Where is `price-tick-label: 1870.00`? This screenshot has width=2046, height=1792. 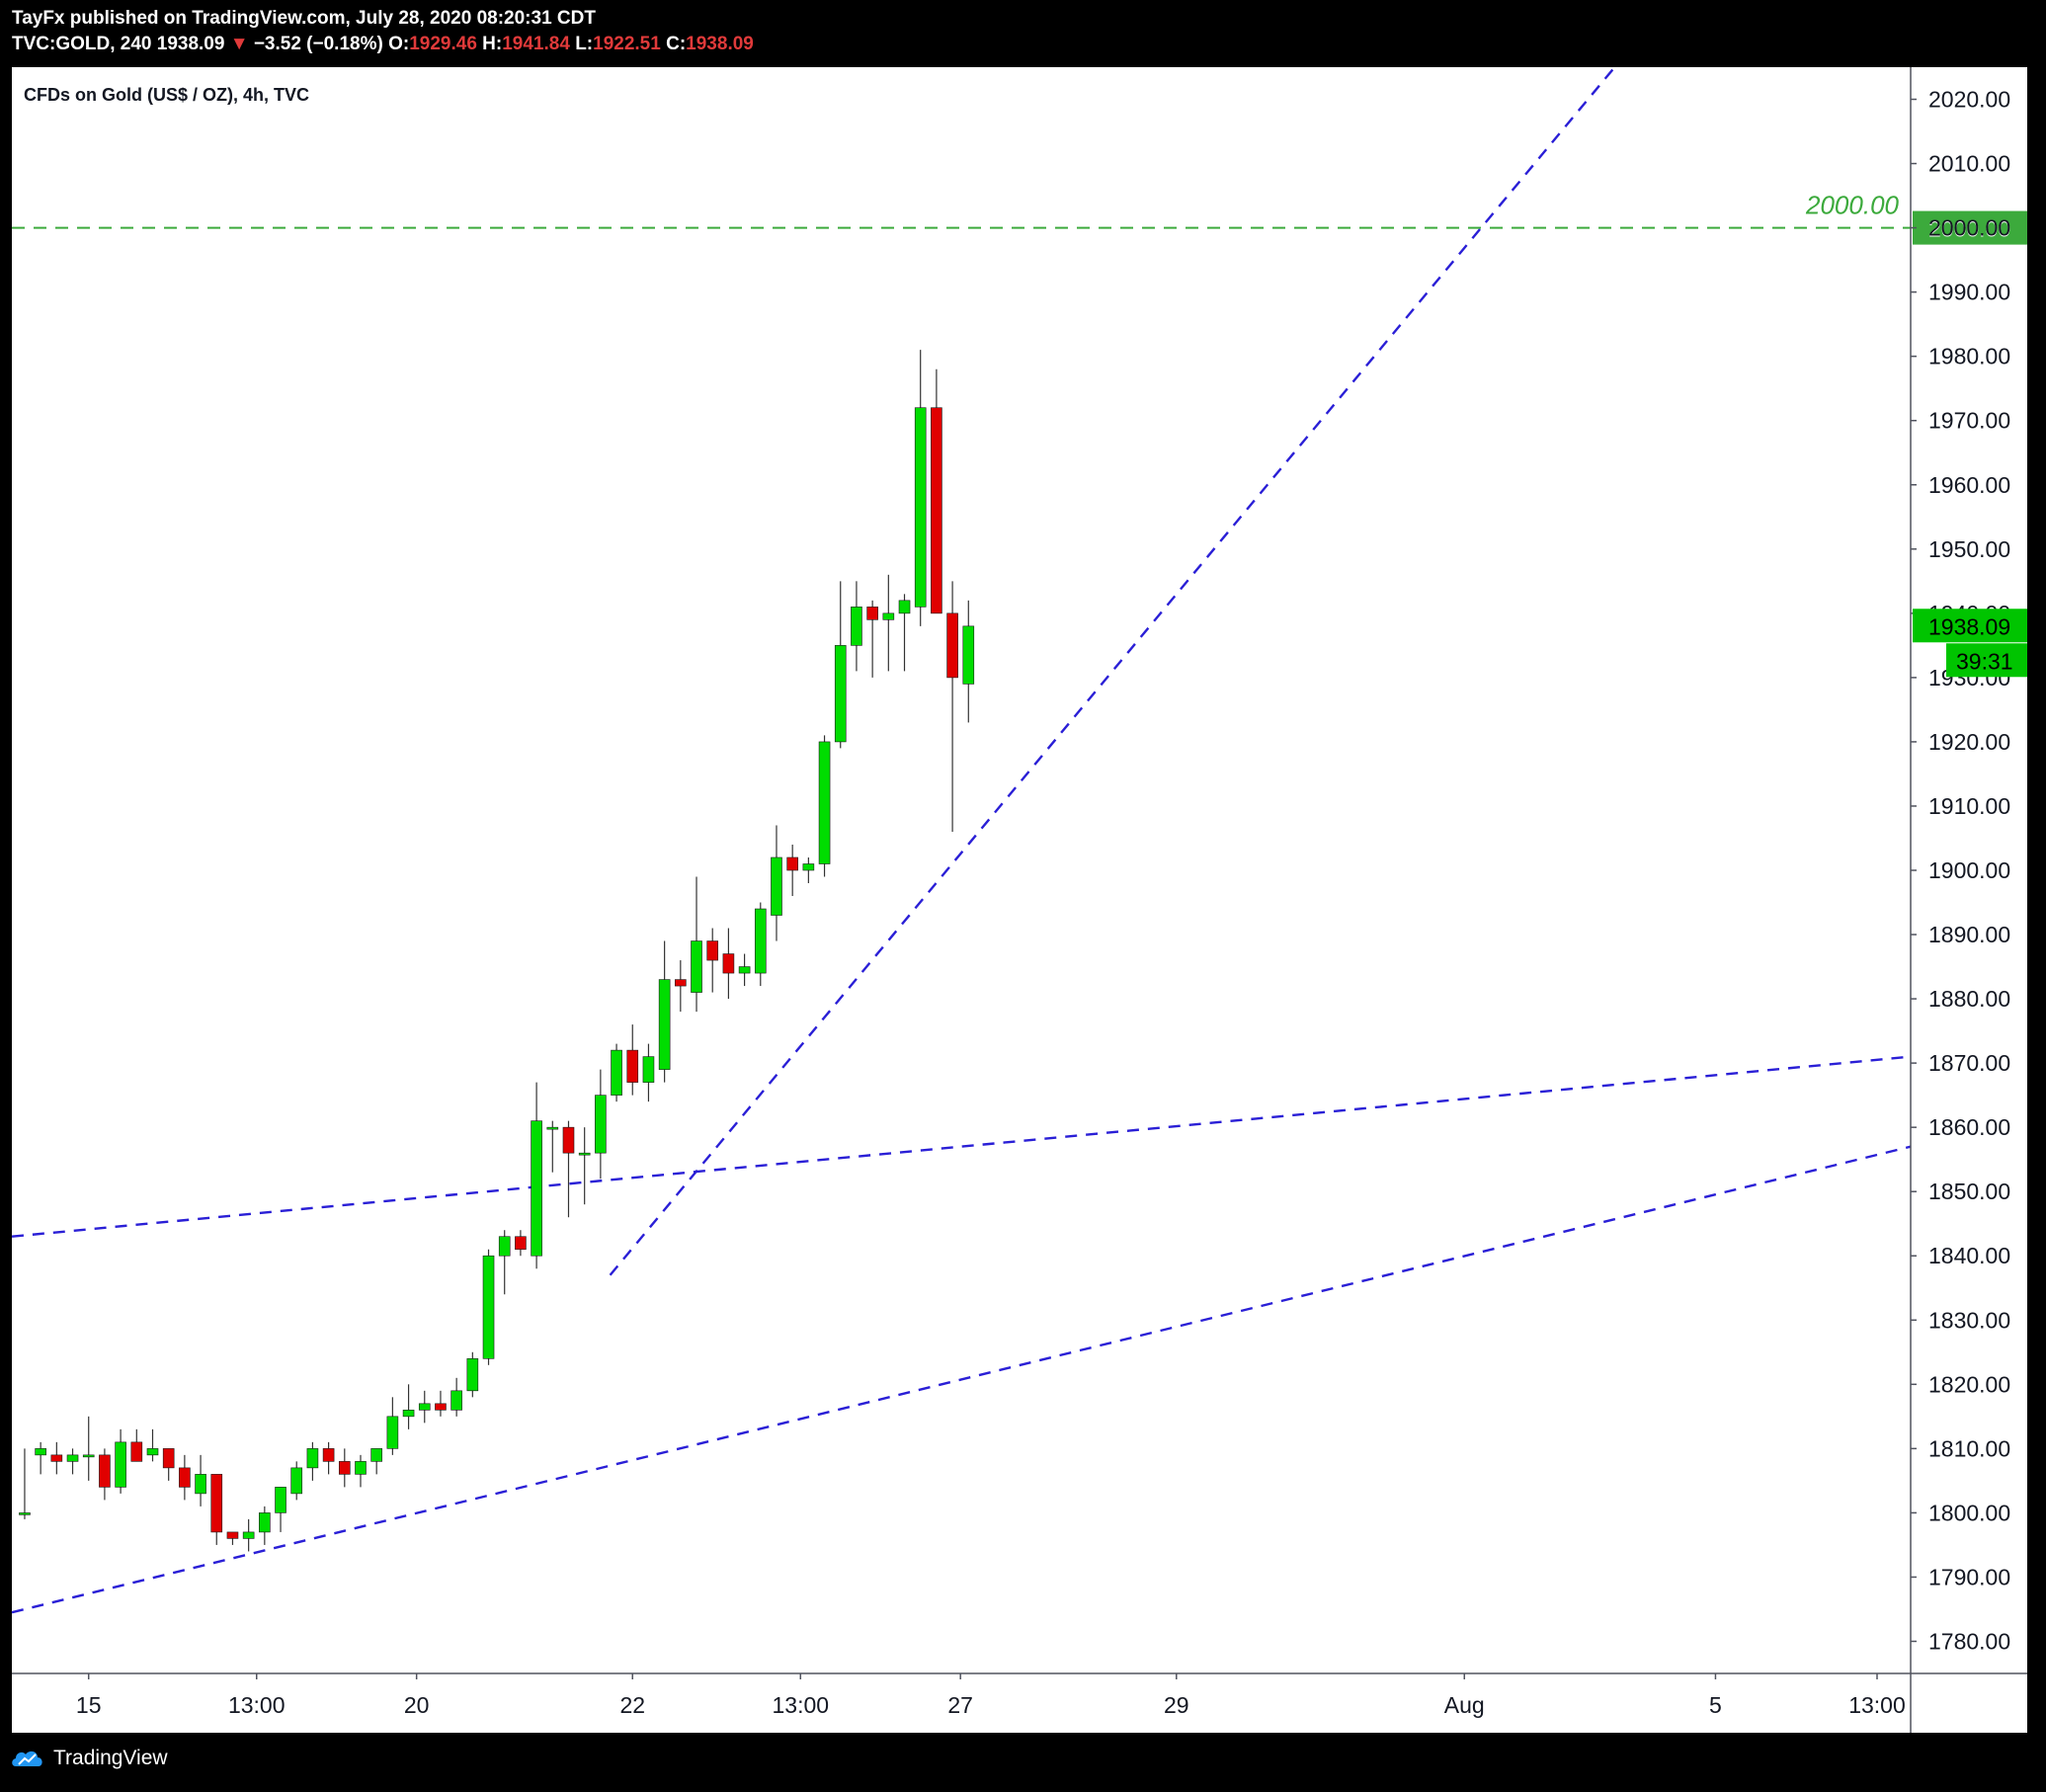 price-tick-label: 1870.00 is located at coordinates (1969, 1063).